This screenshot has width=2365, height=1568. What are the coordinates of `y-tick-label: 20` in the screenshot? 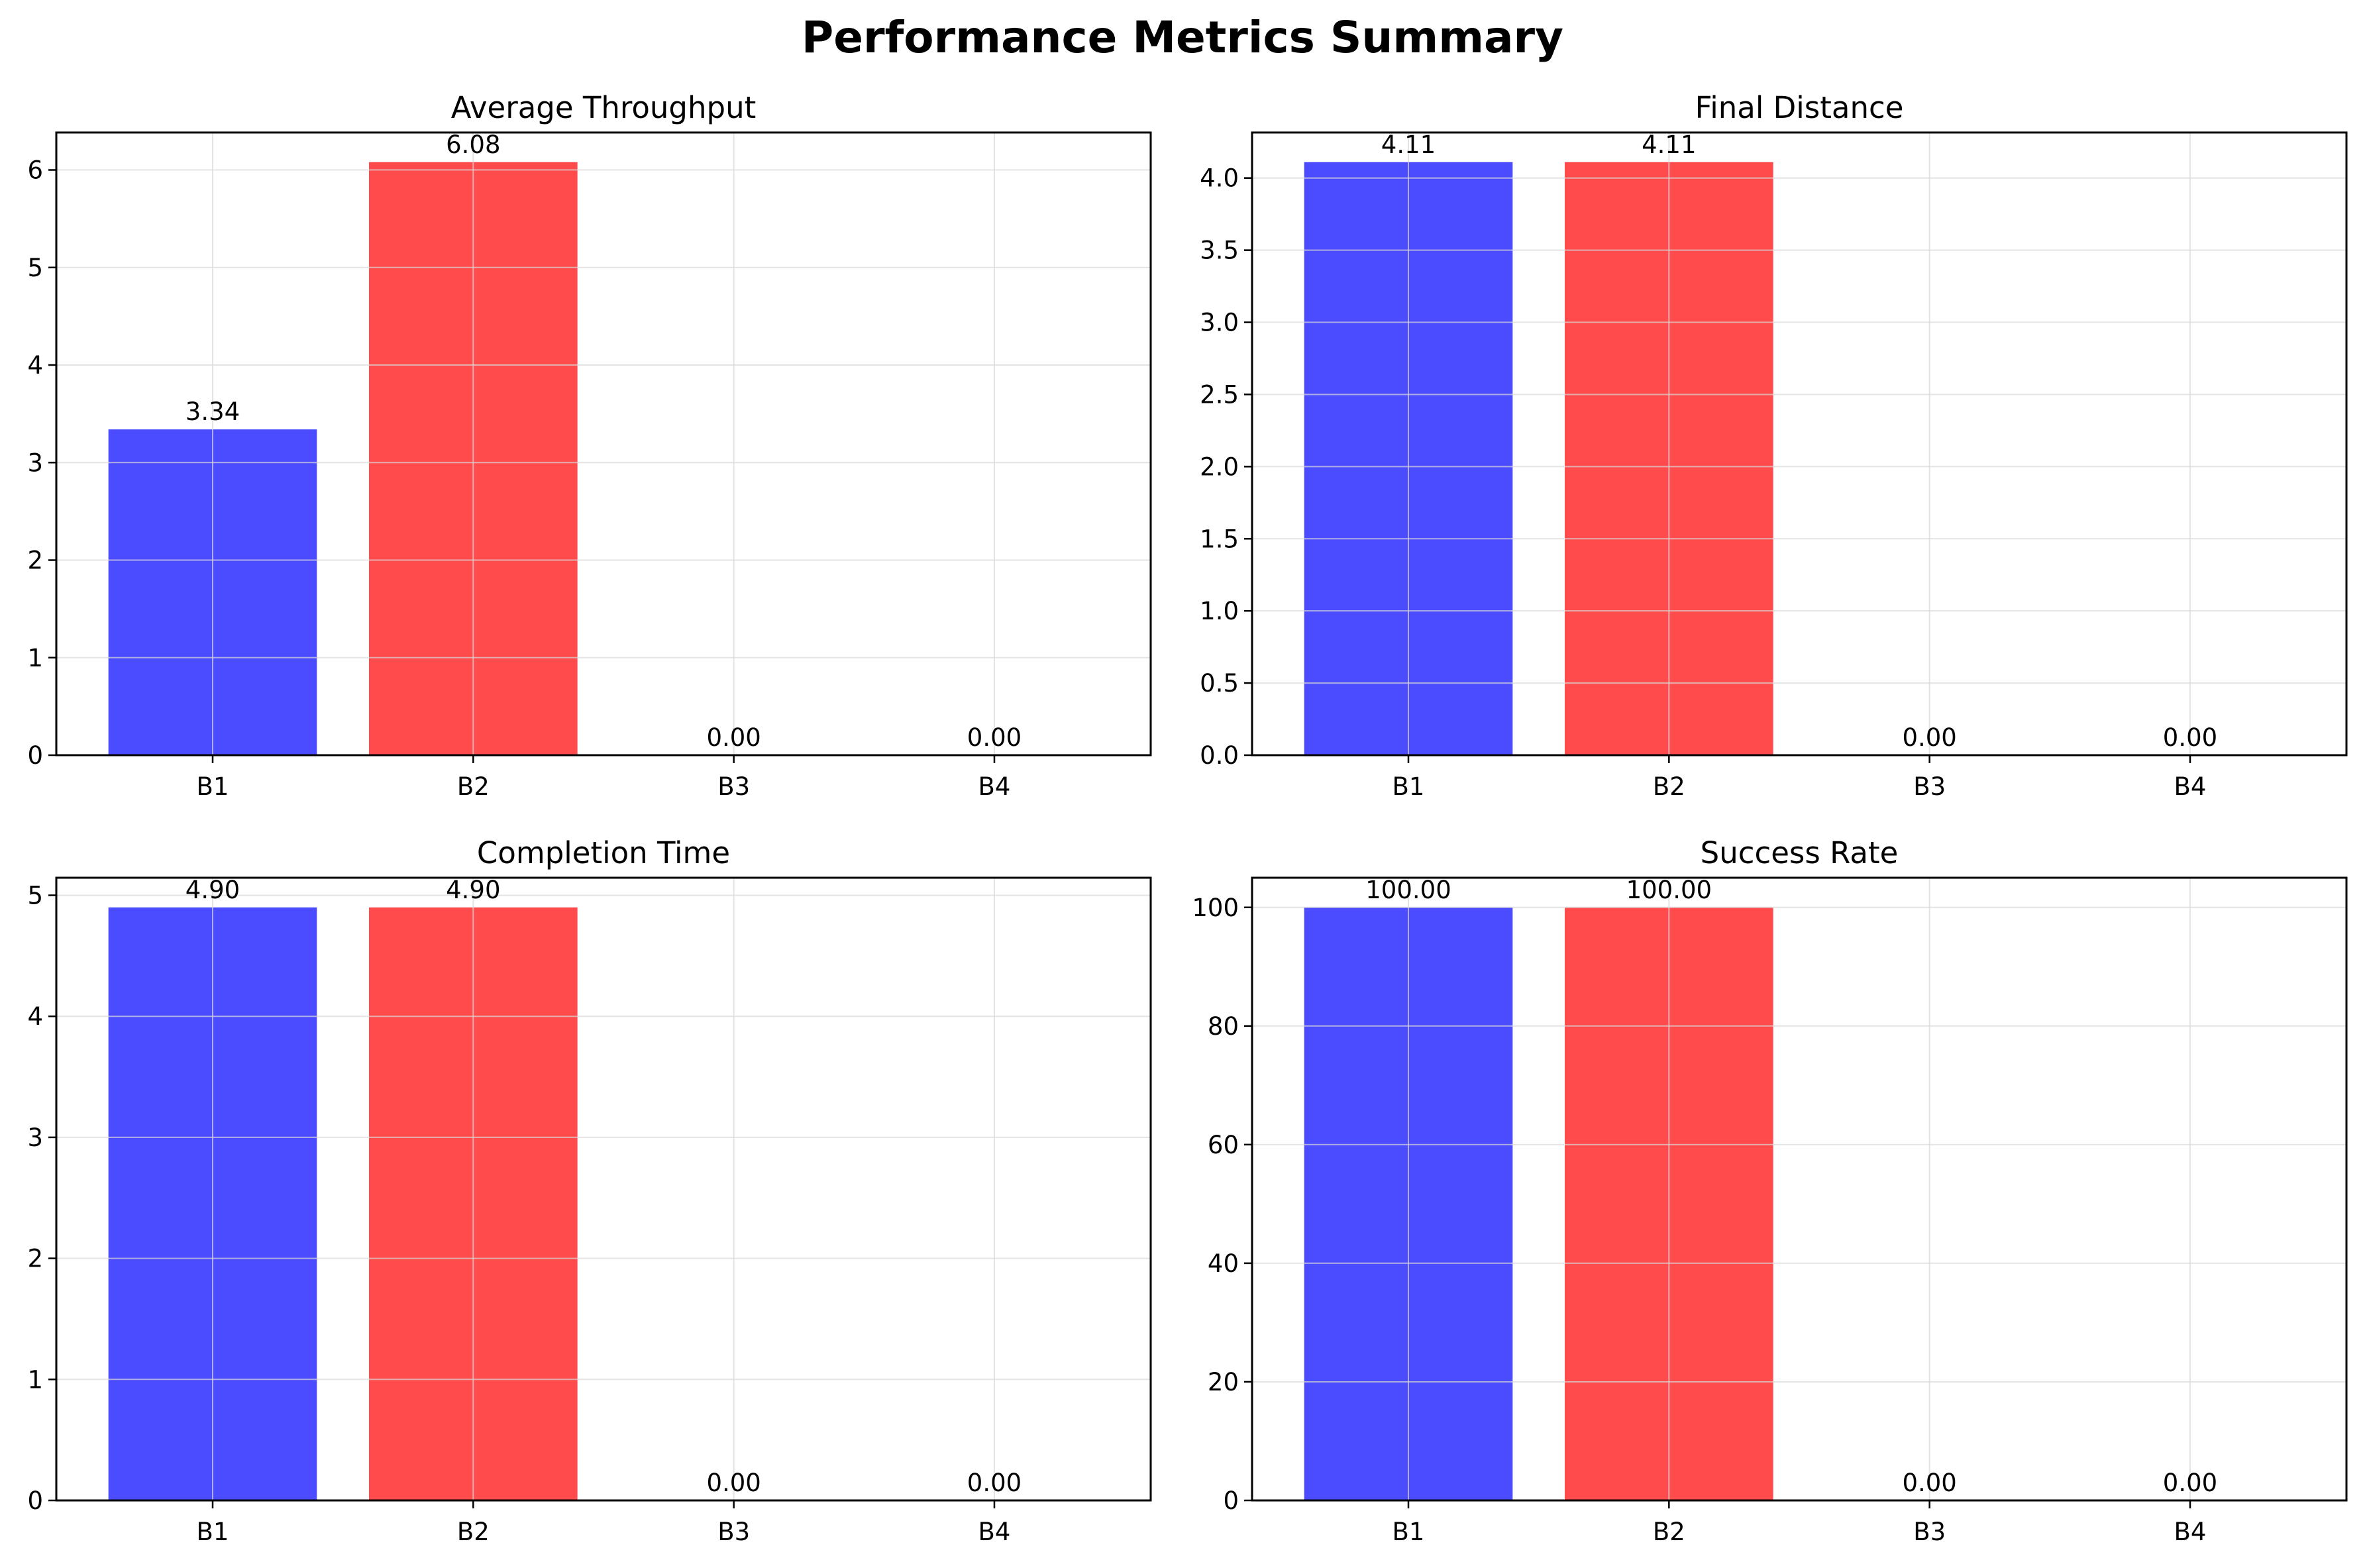 It's located at (1223, 1382).